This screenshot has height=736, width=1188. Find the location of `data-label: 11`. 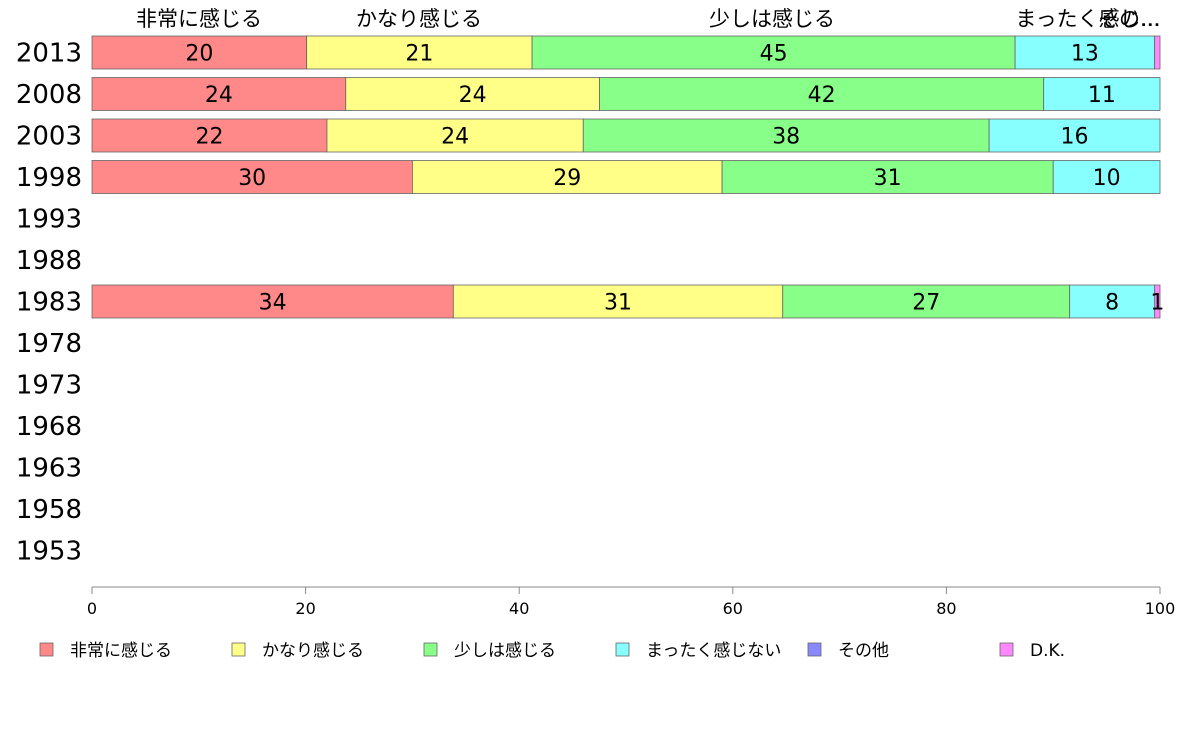

data-label: 11 is located at coordinates (1102, 95).